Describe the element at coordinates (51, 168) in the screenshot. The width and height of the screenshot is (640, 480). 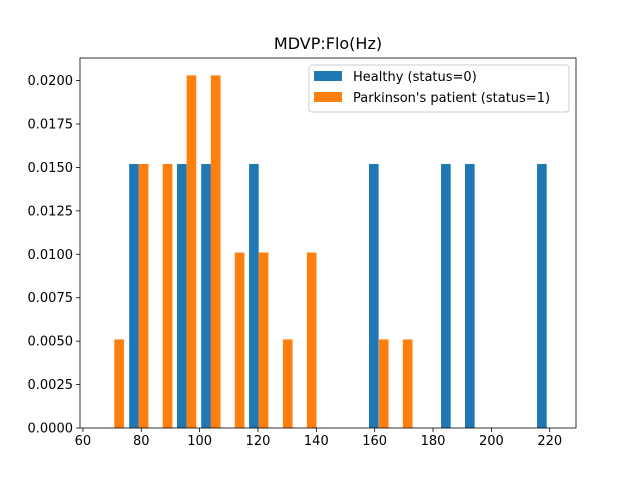
I see `y-tick-label: 0.0150` at that location.